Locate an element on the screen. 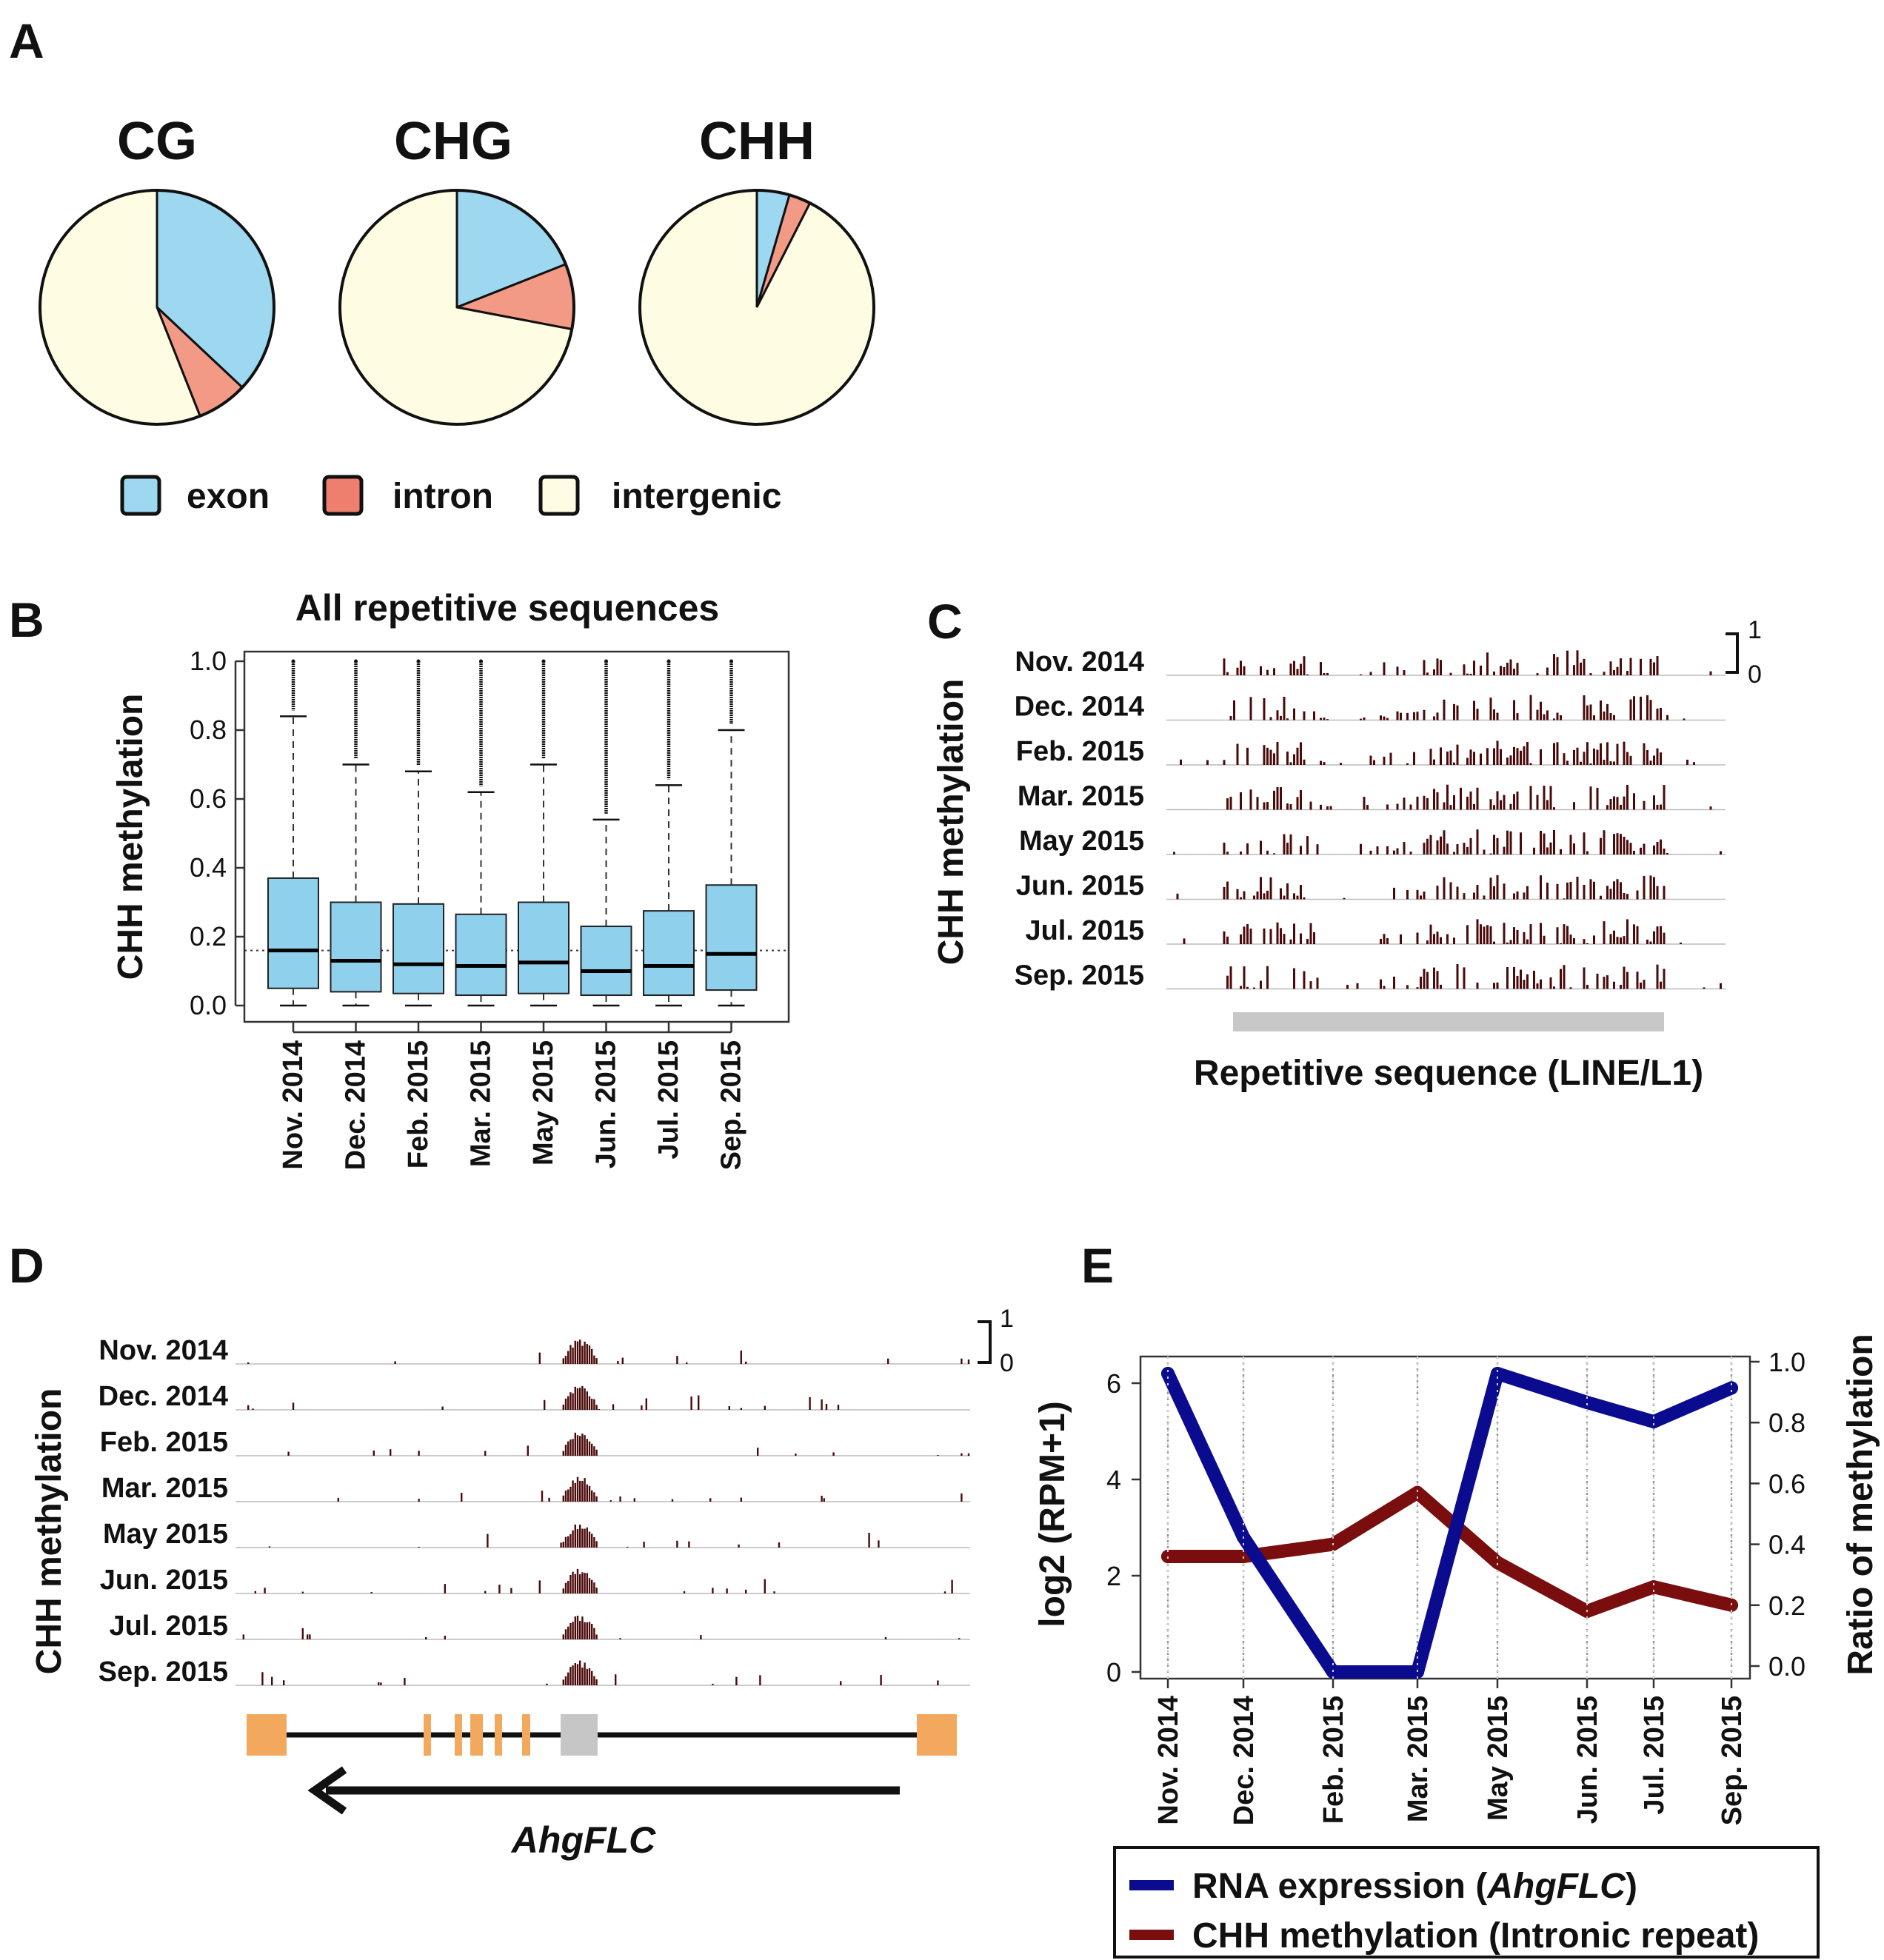 The image size is (1884, 1960). panel-a-pies: CG CHG CHH exon intron intergenic is located at coordinates (457, 314).